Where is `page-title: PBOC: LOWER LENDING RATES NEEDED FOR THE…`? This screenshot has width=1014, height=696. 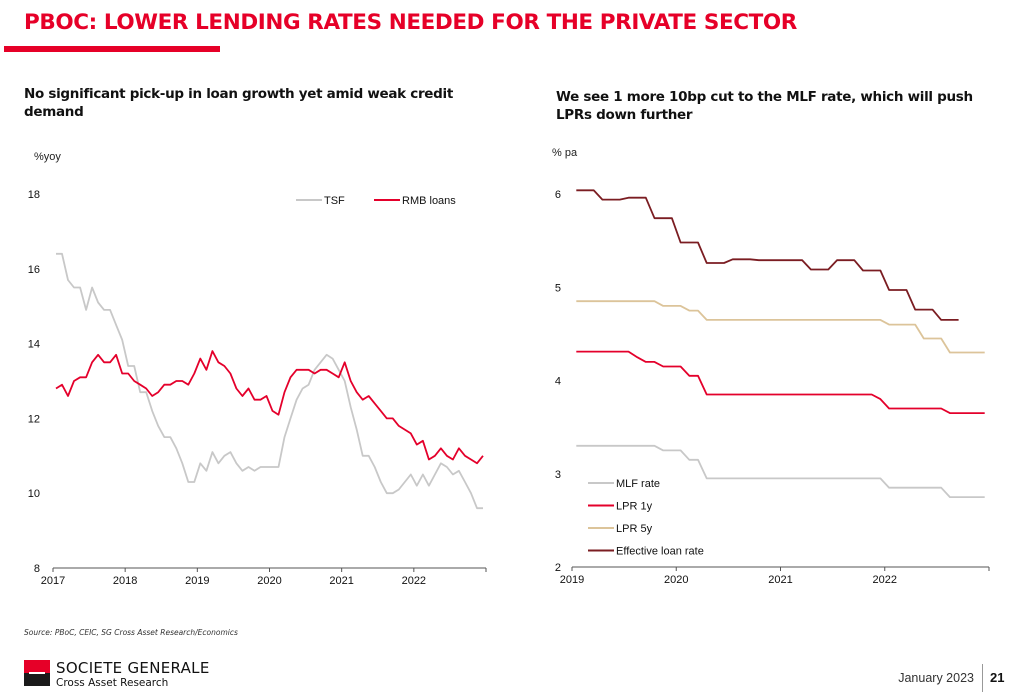
page-title: PBOC: LOWER LENDING RATES NEEDED FOR THE… is located at coordinates (410, 22).